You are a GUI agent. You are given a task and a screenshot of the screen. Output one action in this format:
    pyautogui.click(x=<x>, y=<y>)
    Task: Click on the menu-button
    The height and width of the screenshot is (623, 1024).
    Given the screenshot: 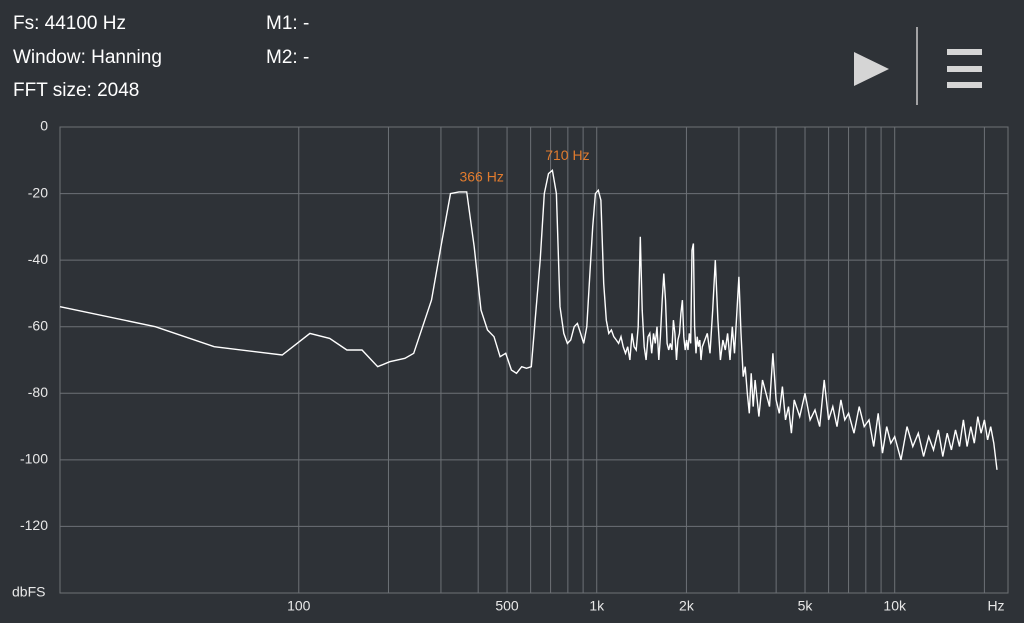 What is the action you would take?
    pyautogui.click(x=964, y=69)
    